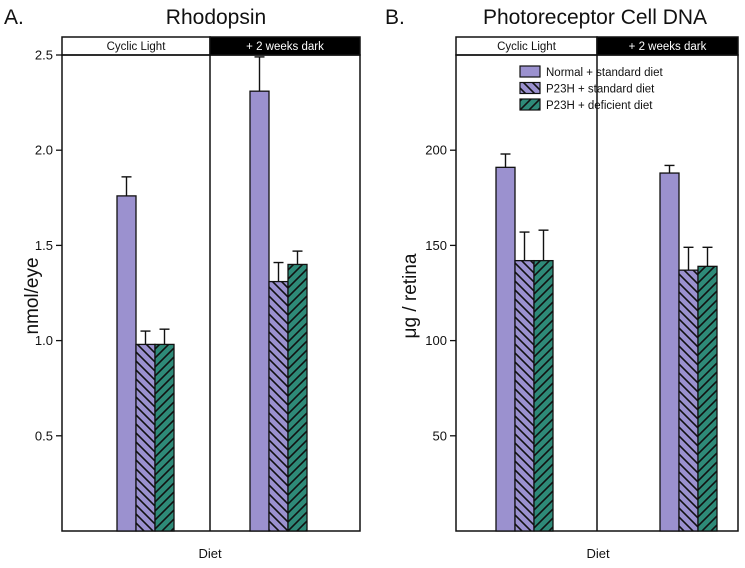 This screenshot has width=745, height=568. I want to click on panel-a-title: Rhodopsin, so click(216, 17).